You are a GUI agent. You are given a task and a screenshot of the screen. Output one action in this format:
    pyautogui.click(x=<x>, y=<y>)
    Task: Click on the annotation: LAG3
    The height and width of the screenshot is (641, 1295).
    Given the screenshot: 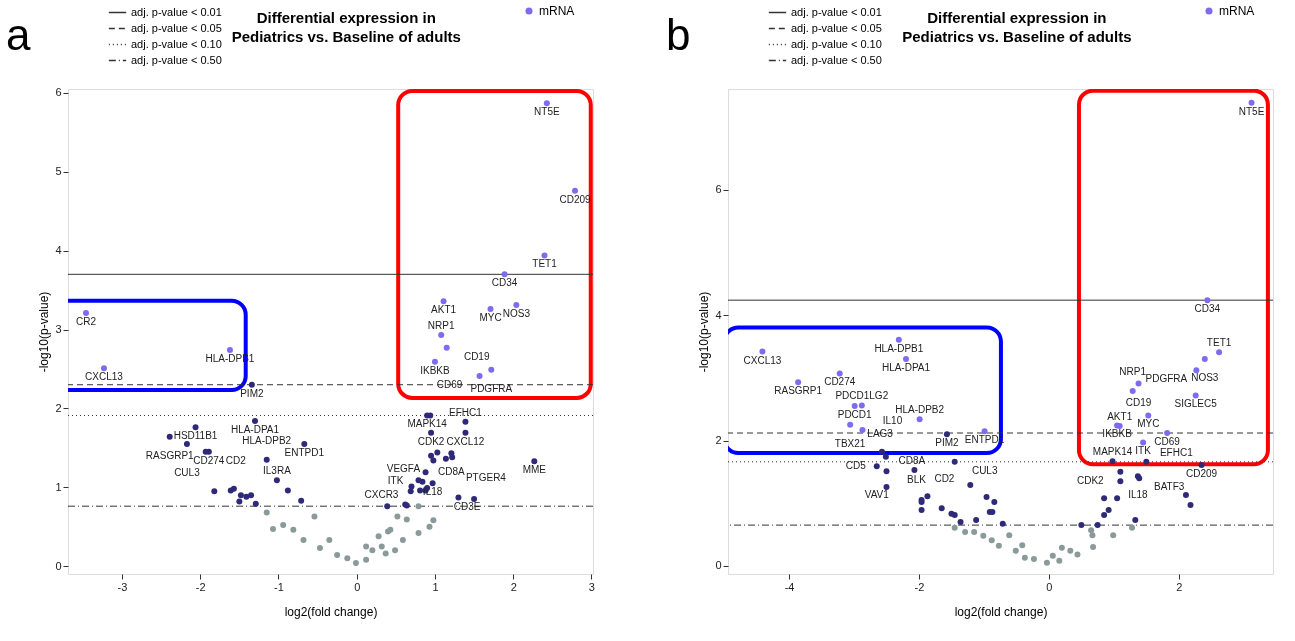 What is the action you would take?
    pyautogui.click(x=880, y=433)
    